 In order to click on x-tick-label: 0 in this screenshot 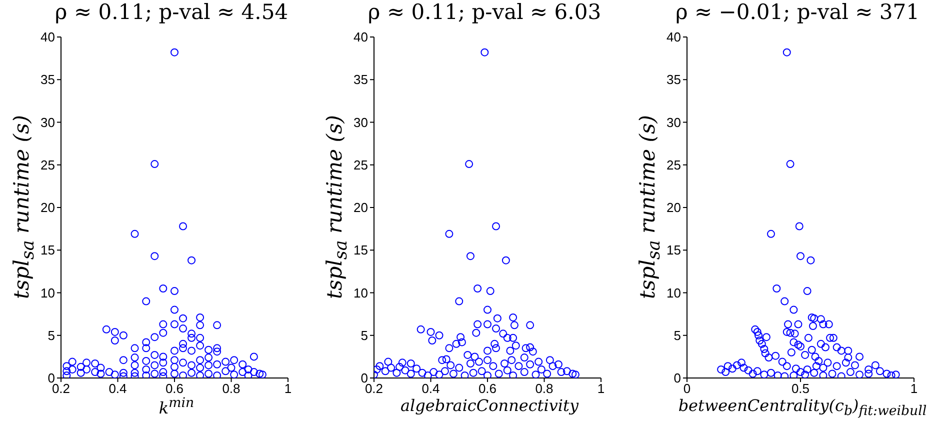, I will do `click(687, 388)`.